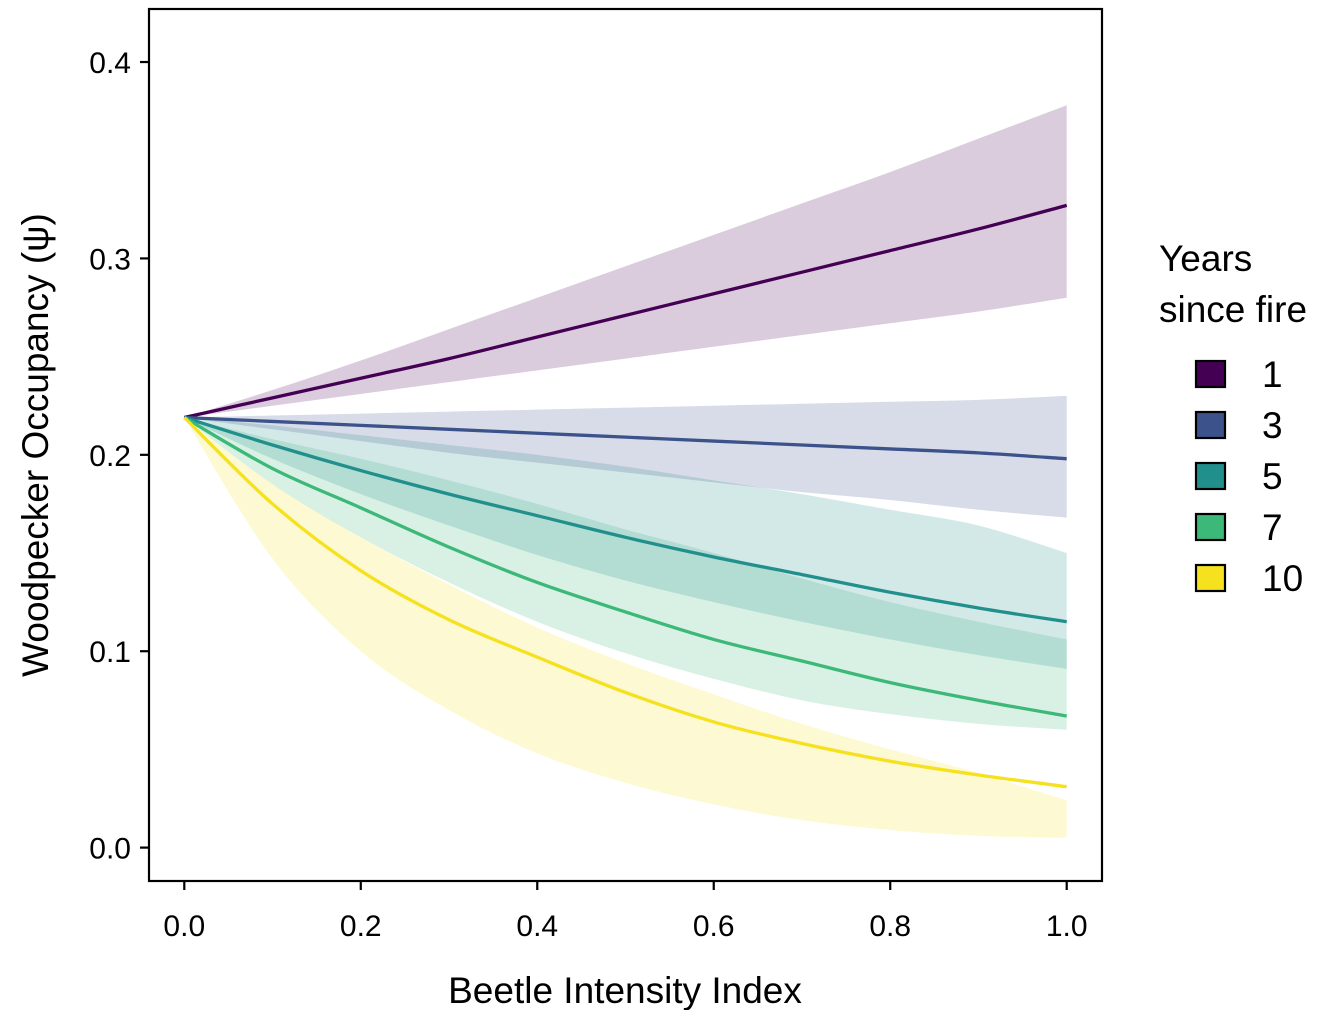  Describe the element at coordinates (1233, 309) in the screenshot. I see `legend-title-line-2: since fire` at that location.